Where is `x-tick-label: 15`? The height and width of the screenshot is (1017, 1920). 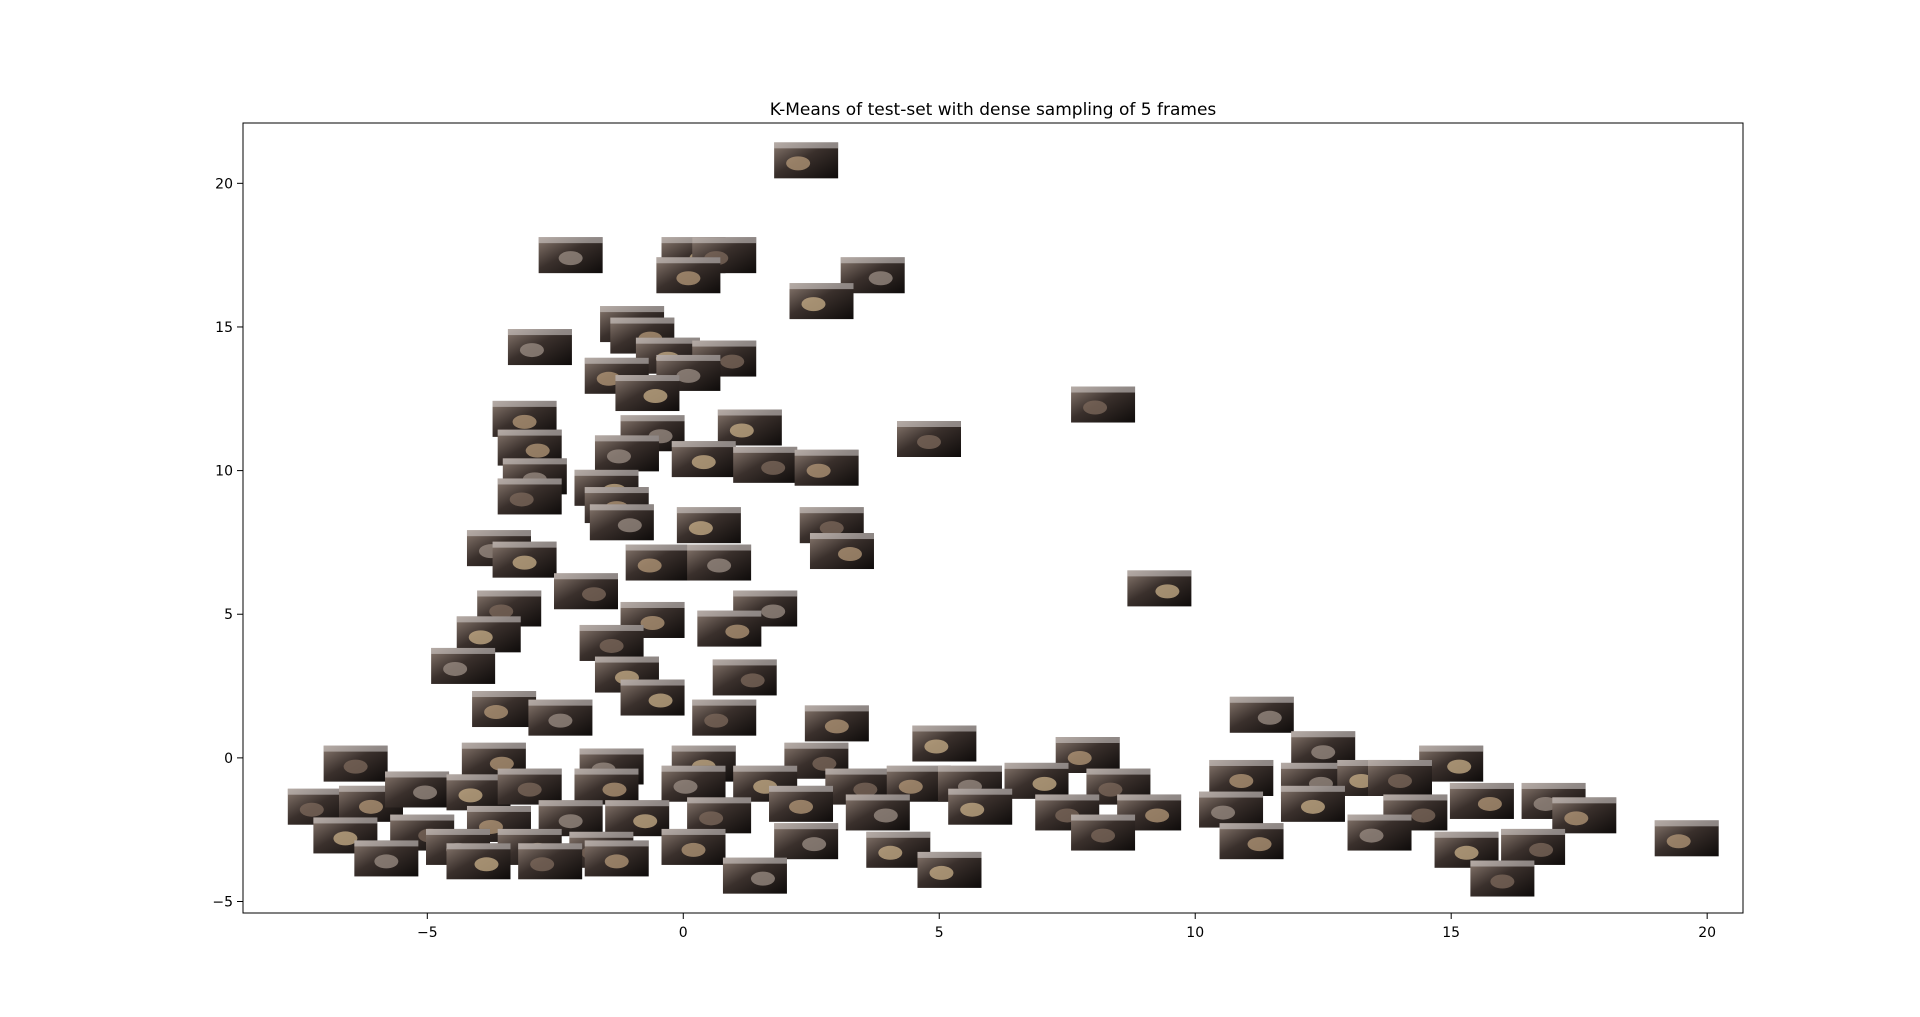 x-tick-label: 15 is located at coordinates (1451, 933).